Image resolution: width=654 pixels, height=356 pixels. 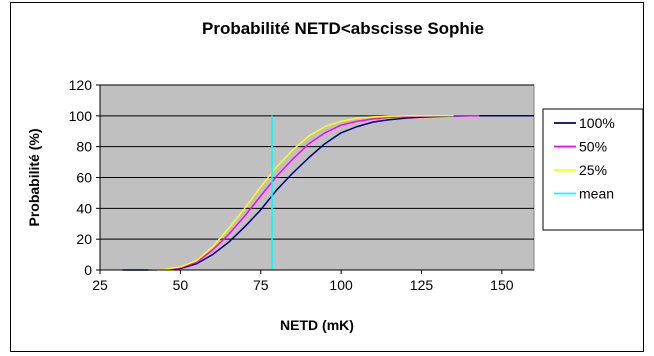 What do you see at coordinates (341, 285) in the screenshot?
I see `x-tick-label: 100` at bounding box center [341, 285].